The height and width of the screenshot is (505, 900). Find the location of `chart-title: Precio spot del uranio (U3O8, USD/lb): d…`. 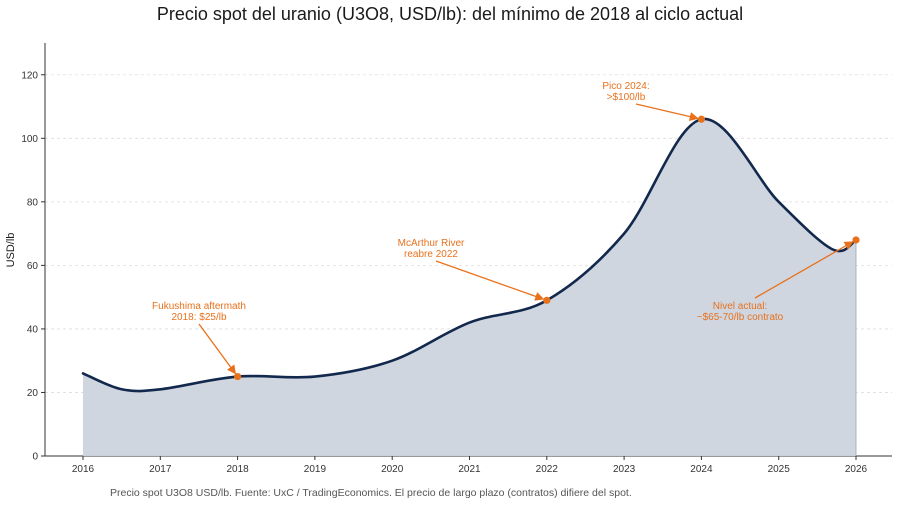

chart-title: Precio spot del uranio (U3O8, USD/lb): d… is located at coordinates (450, 14).